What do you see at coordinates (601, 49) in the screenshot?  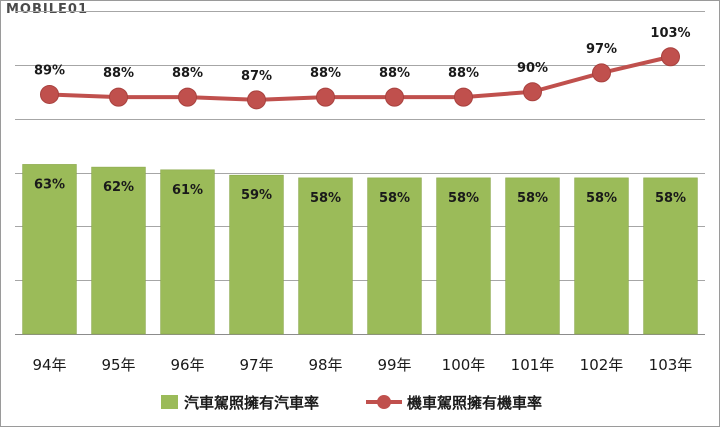 I see `line-data-label: 97%` at bounding box center [601, 49].